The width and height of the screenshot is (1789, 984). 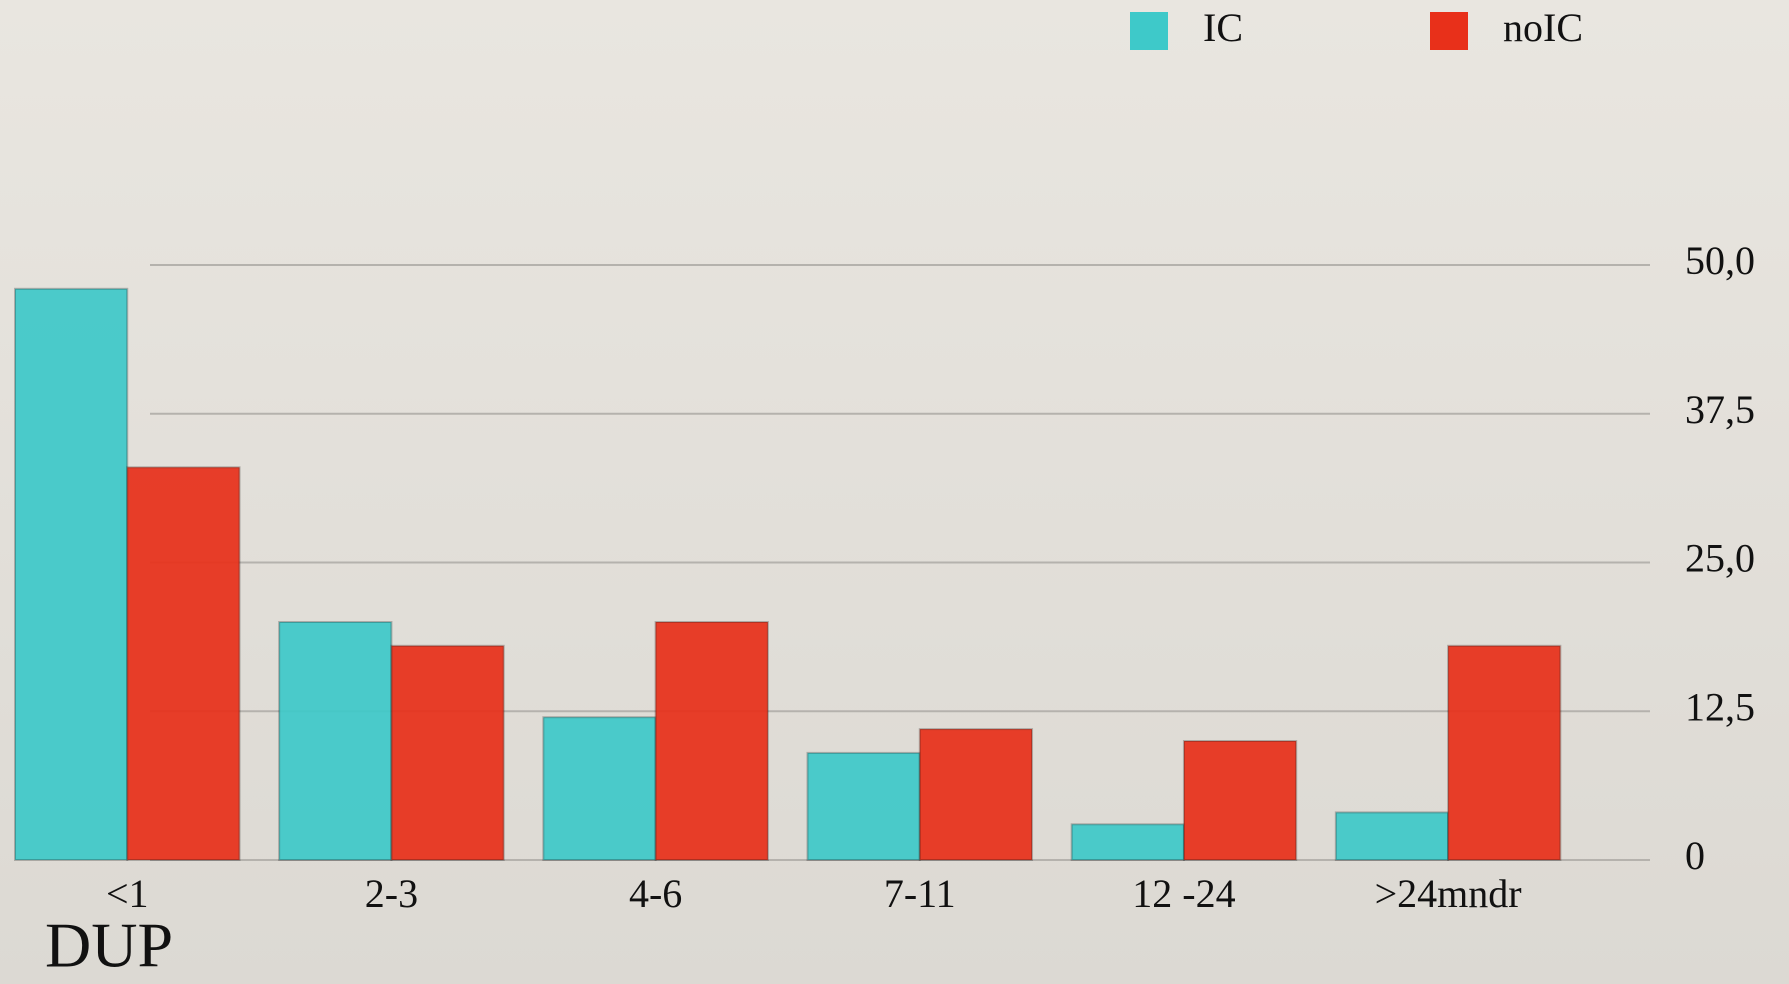 I want to click on x-axis-title: DUP, so click(x=109, y=945).